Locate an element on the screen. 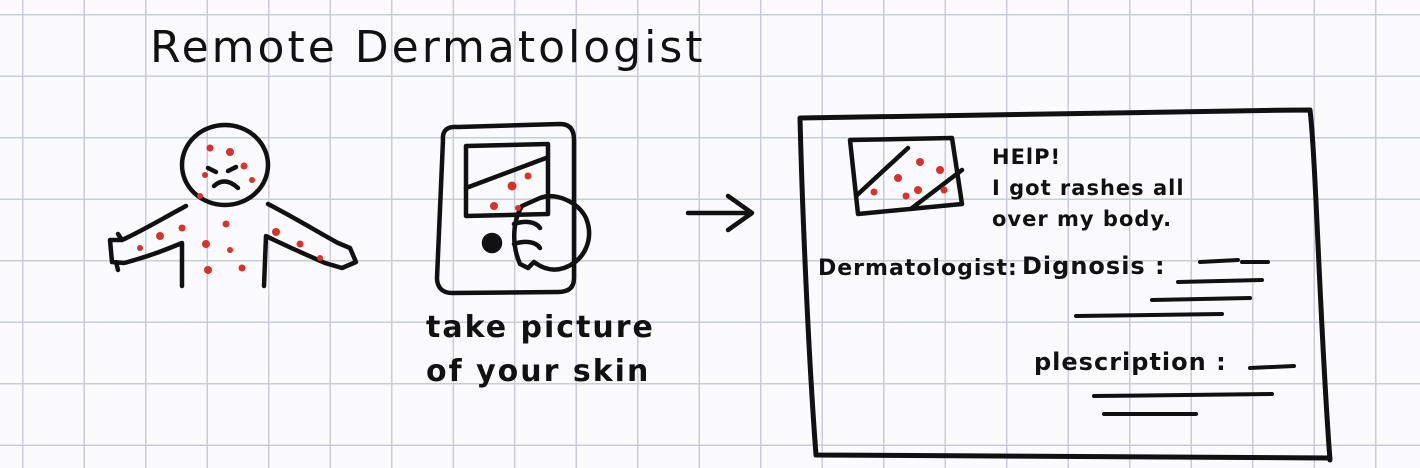 Image resolution: width=1420 pixels, height=468 pixels. phone-body is located at coordinates (505, 208).